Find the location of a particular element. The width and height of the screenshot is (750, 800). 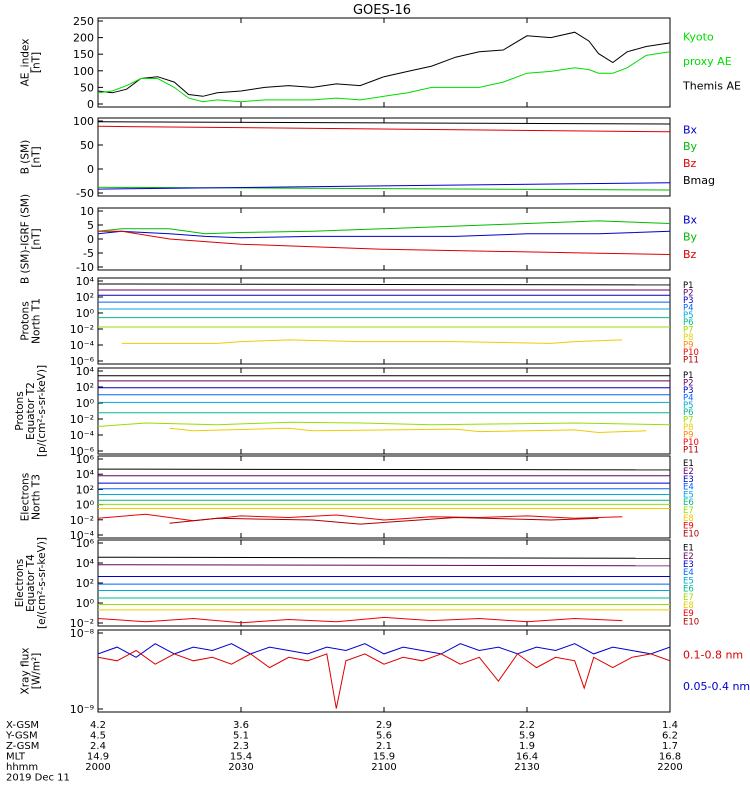

y-axis-label-line: [p/(cm²-s-sr-keV)] is located at coordinates (42, 411).